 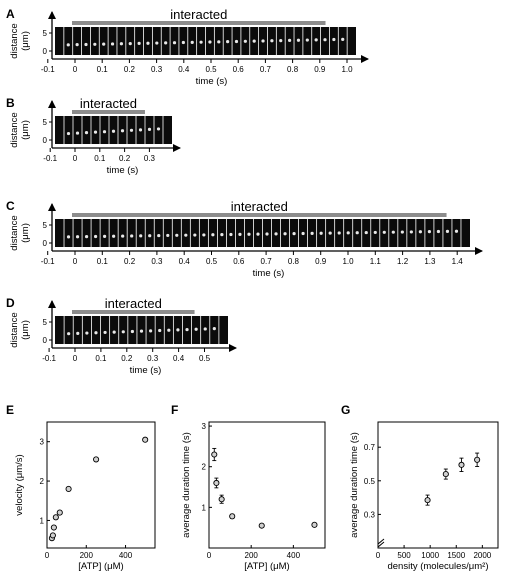 I want to click on x-tick-label: 0.8, so click(x=294, y=261).